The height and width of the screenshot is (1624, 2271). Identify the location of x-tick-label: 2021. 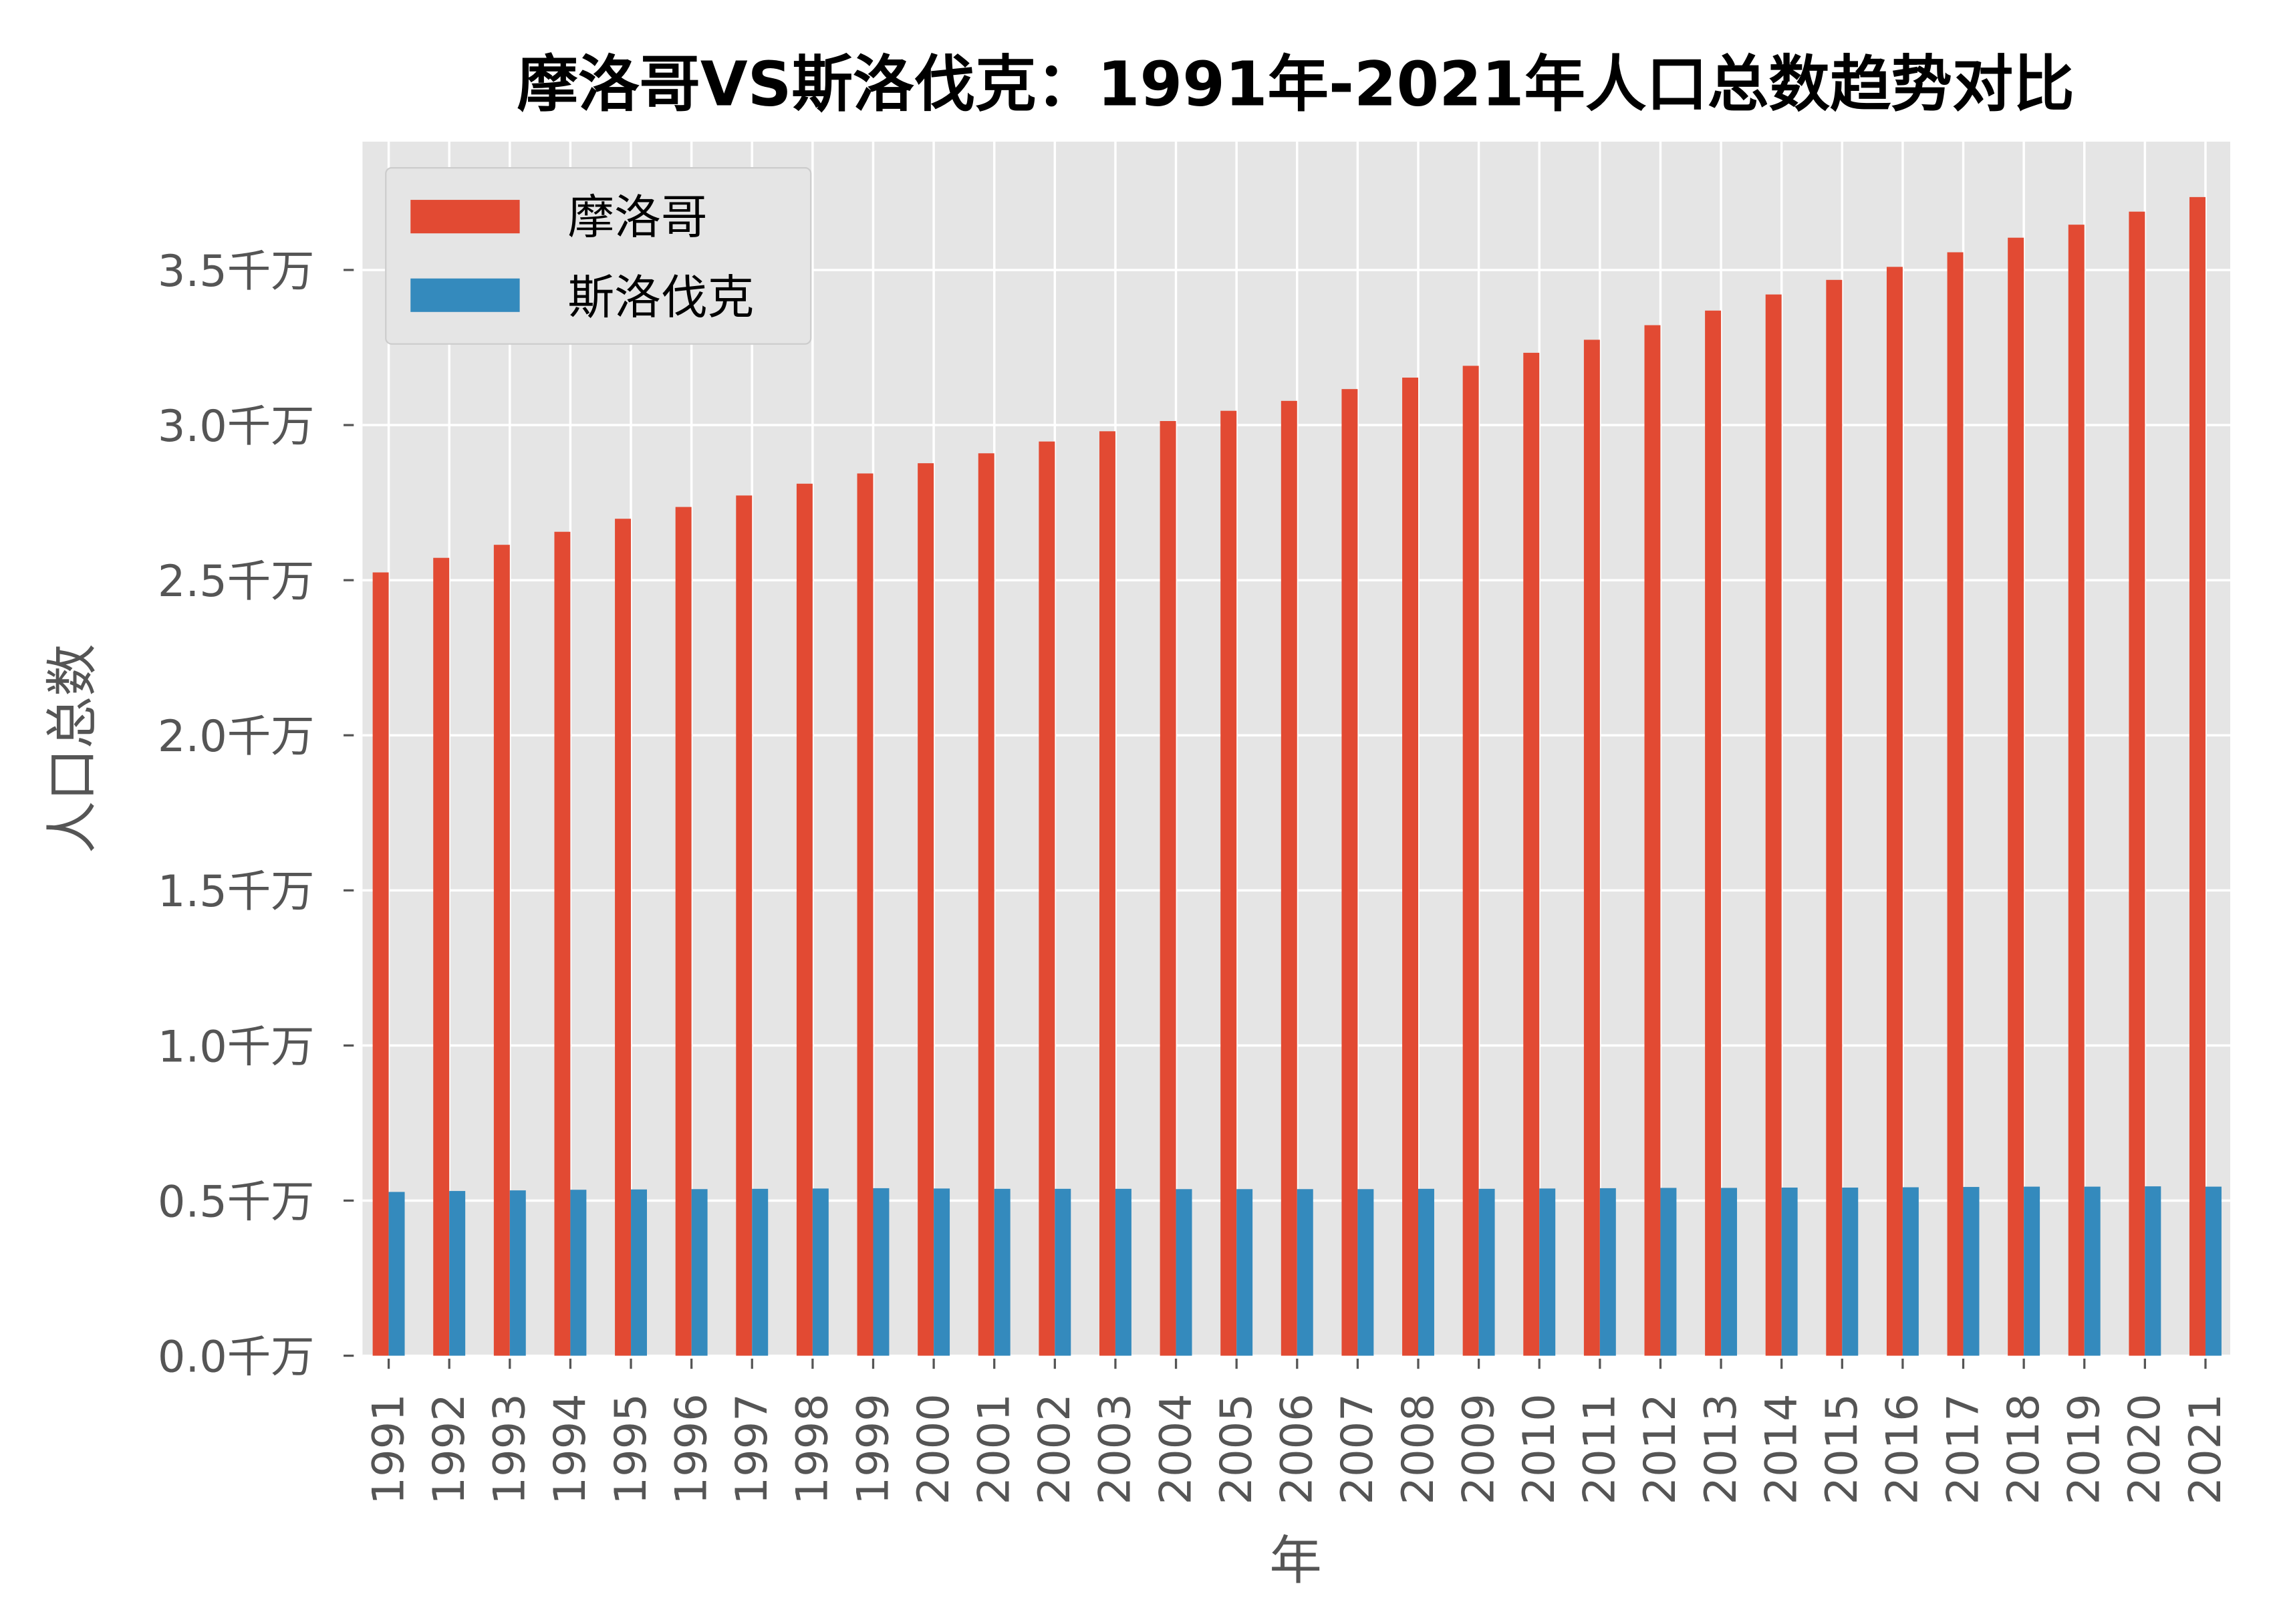
(2205, 1448).